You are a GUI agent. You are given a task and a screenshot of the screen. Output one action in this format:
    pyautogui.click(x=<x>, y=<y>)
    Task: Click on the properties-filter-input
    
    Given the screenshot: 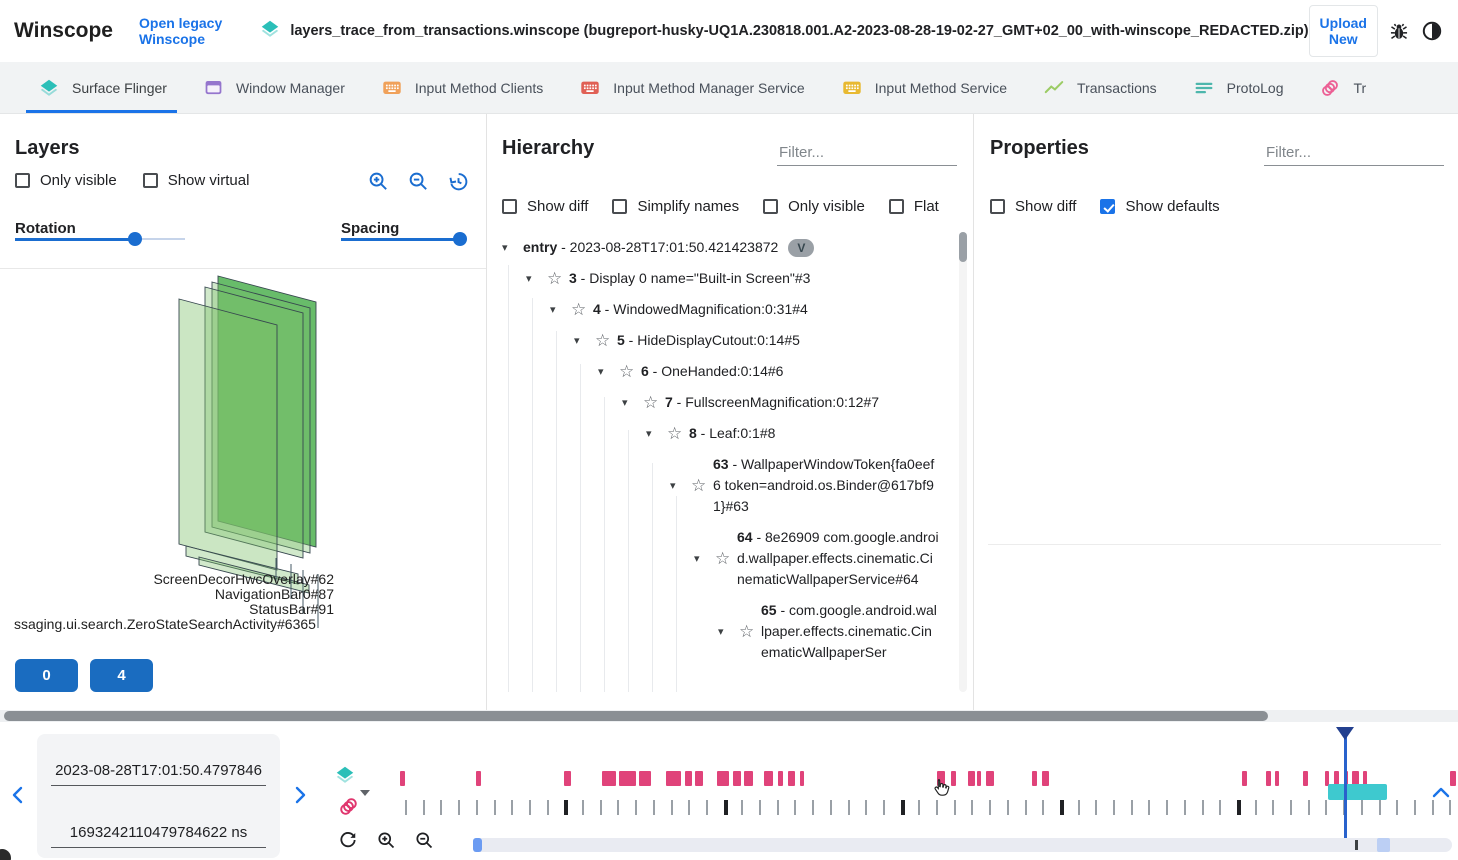 What is the action you would take?
    pyautogui.click(x=1354, y=153)
    